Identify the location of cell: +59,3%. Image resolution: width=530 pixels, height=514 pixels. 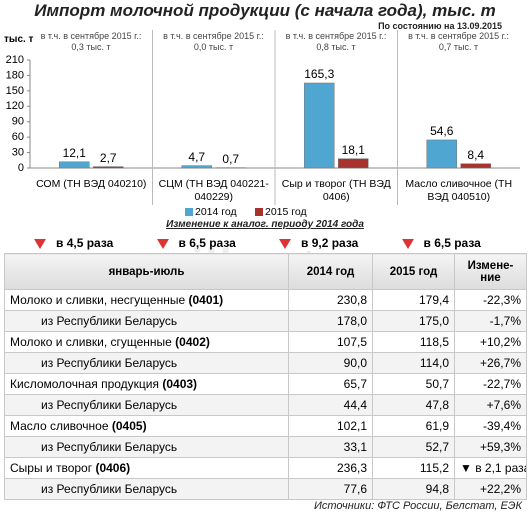
(490, 447).